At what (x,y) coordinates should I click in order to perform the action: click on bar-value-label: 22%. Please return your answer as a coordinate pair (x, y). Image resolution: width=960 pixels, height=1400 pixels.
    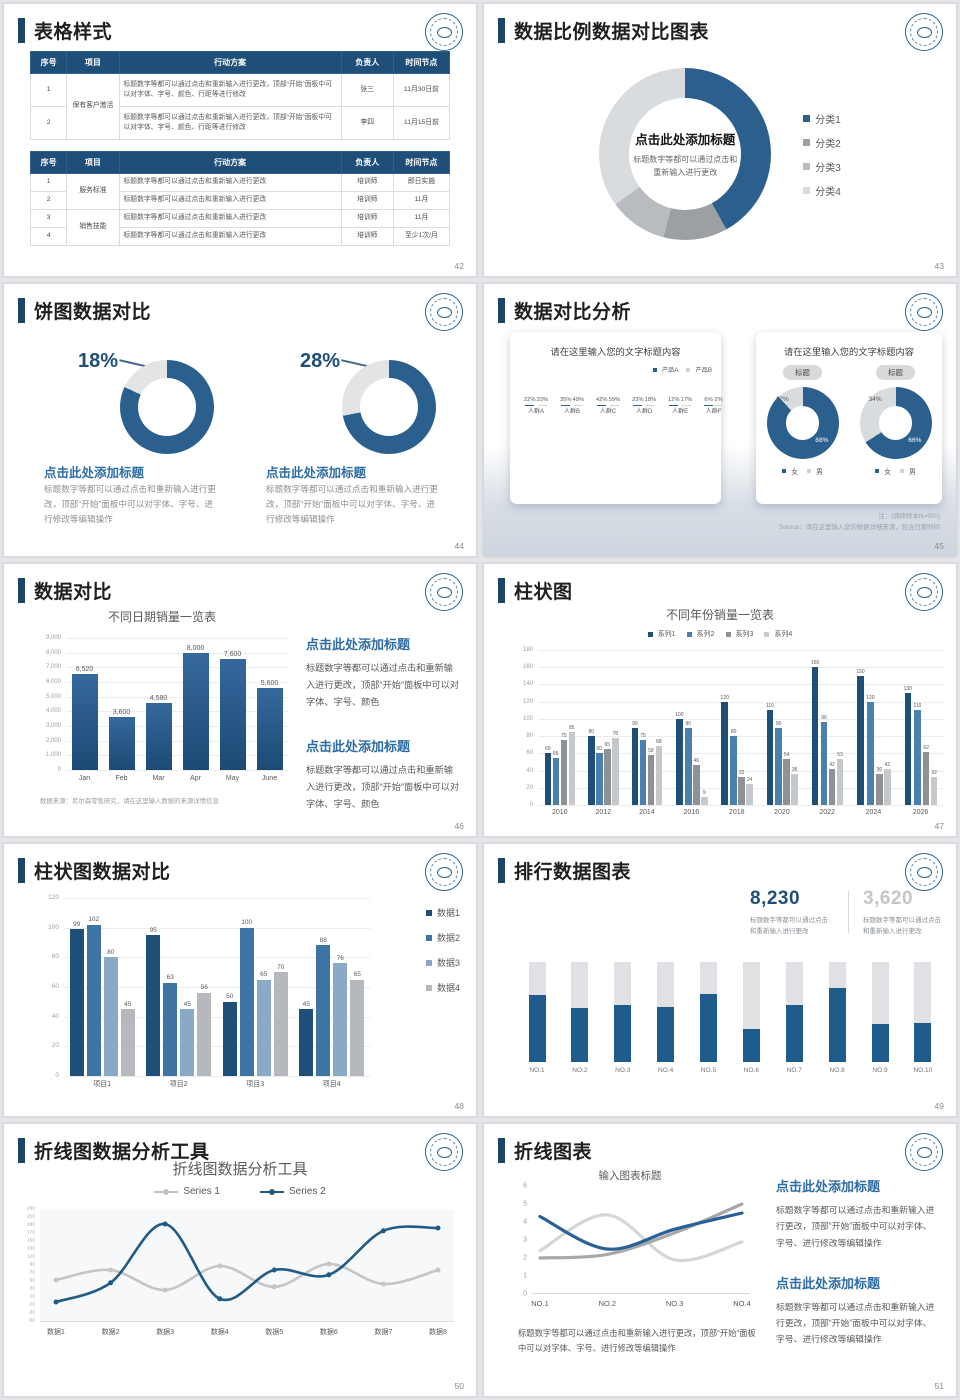
    Looking at the image, I should click on (529, 400).